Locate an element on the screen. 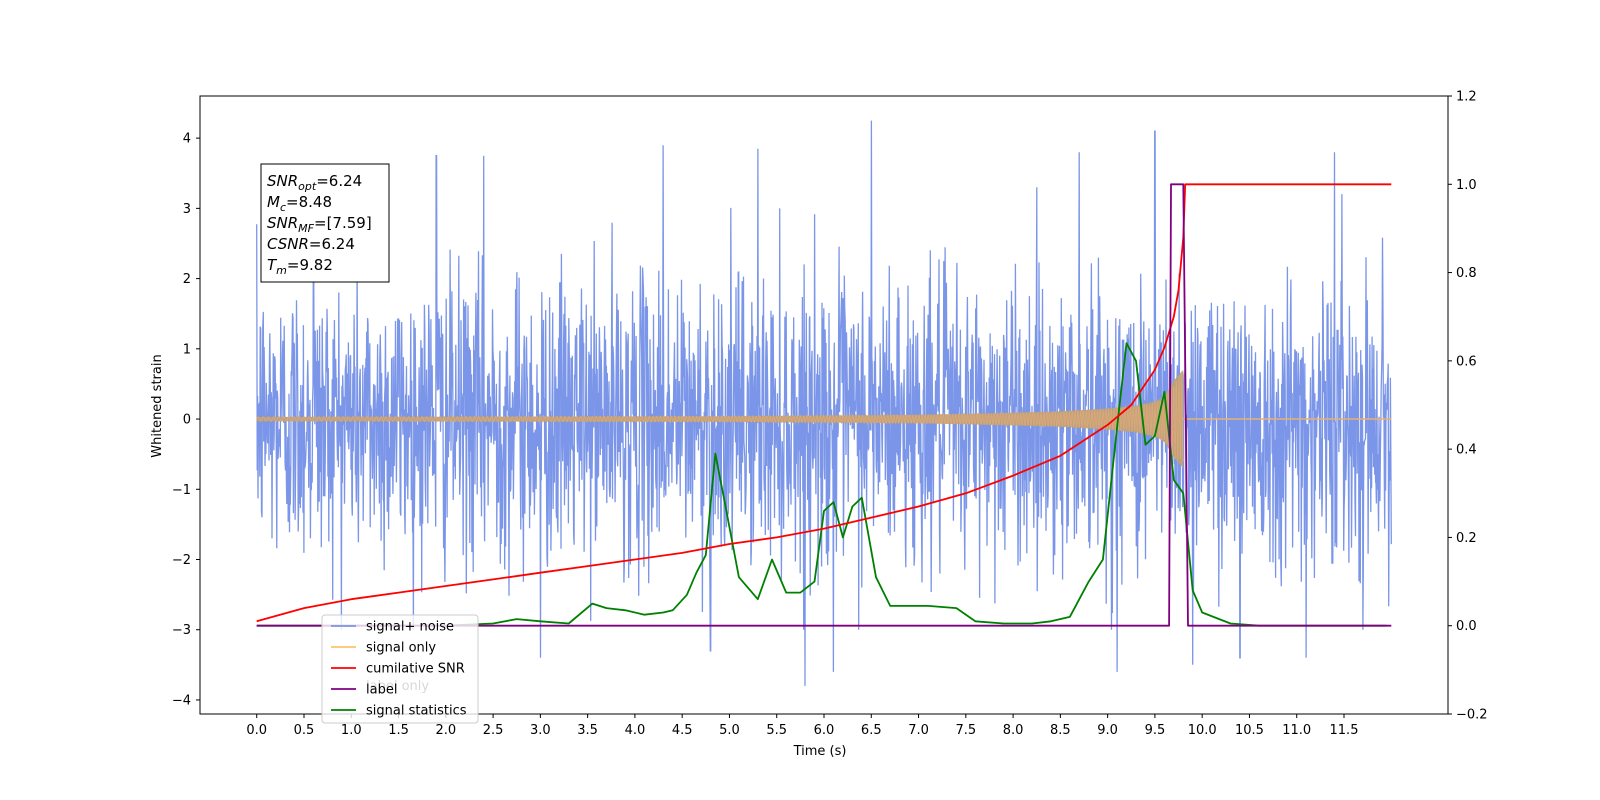 The height and width of the screenshot is (800, 1600). y2-tick-label: 0.8 is located at coordinates (1466, 273).